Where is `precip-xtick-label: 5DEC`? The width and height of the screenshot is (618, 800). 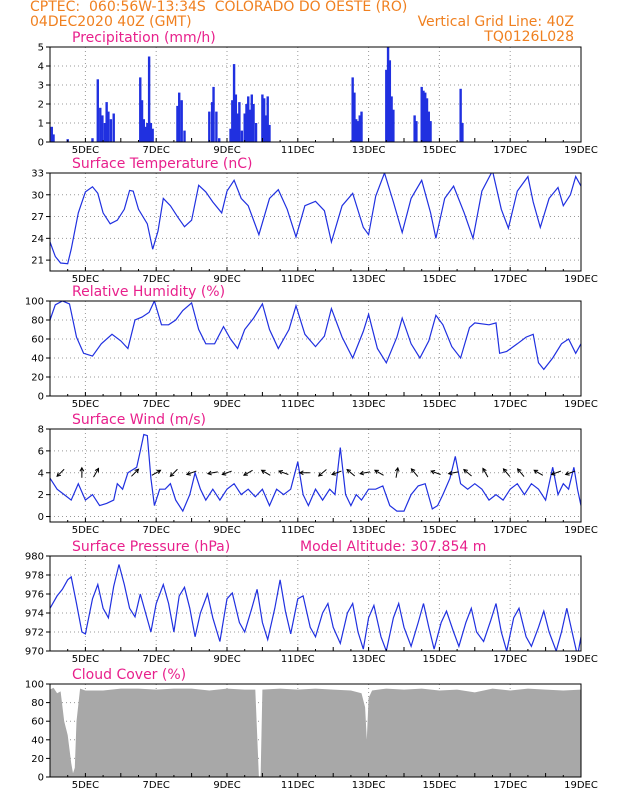
precip-xtick-label: 5DEC is located at coordinates (85, 150).